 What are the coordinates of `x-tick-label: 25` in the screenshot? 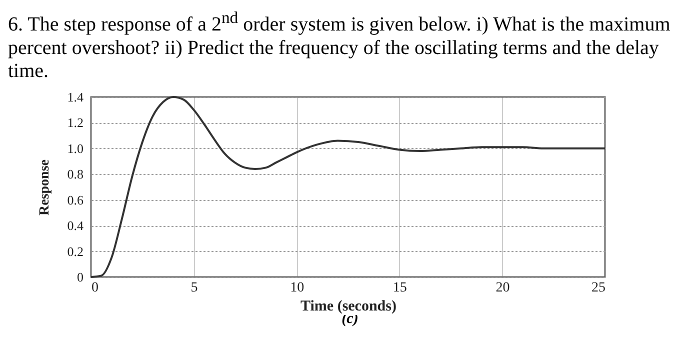 It's located at (599, 288).